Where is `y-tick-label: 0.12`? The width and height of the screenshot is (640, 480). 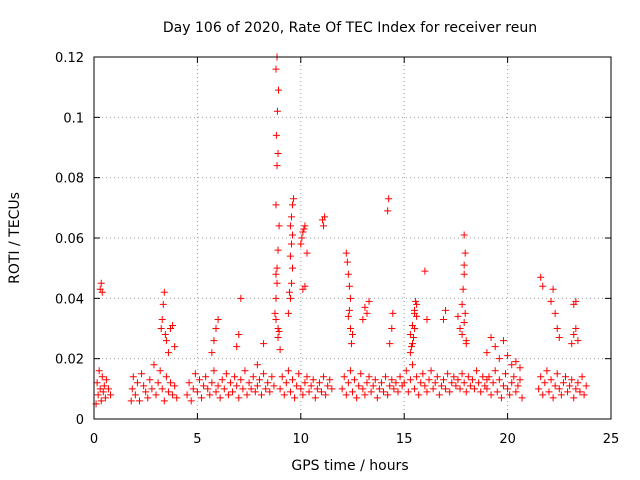
y-tick-label: 0.12 is located at coordinates (69, 58).